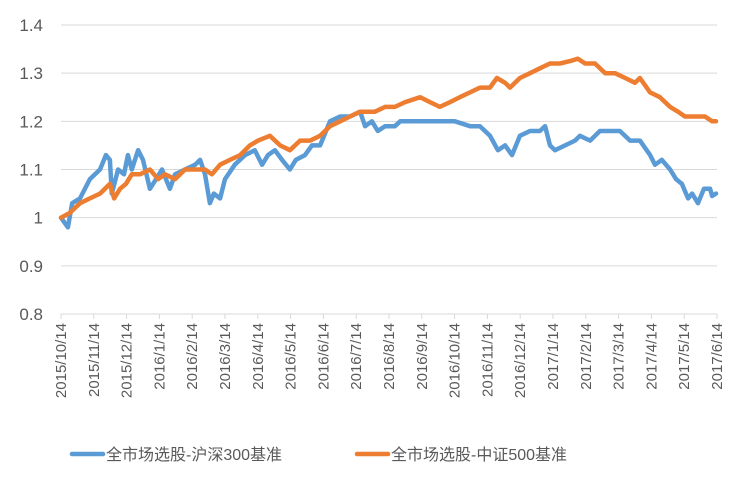 This screenshot has height=479, width=729. What do you see at coordinates (487, 360) in the screenshot?
I see `x-tick-label: 2016/11/14` at bounding box center [487, 360].